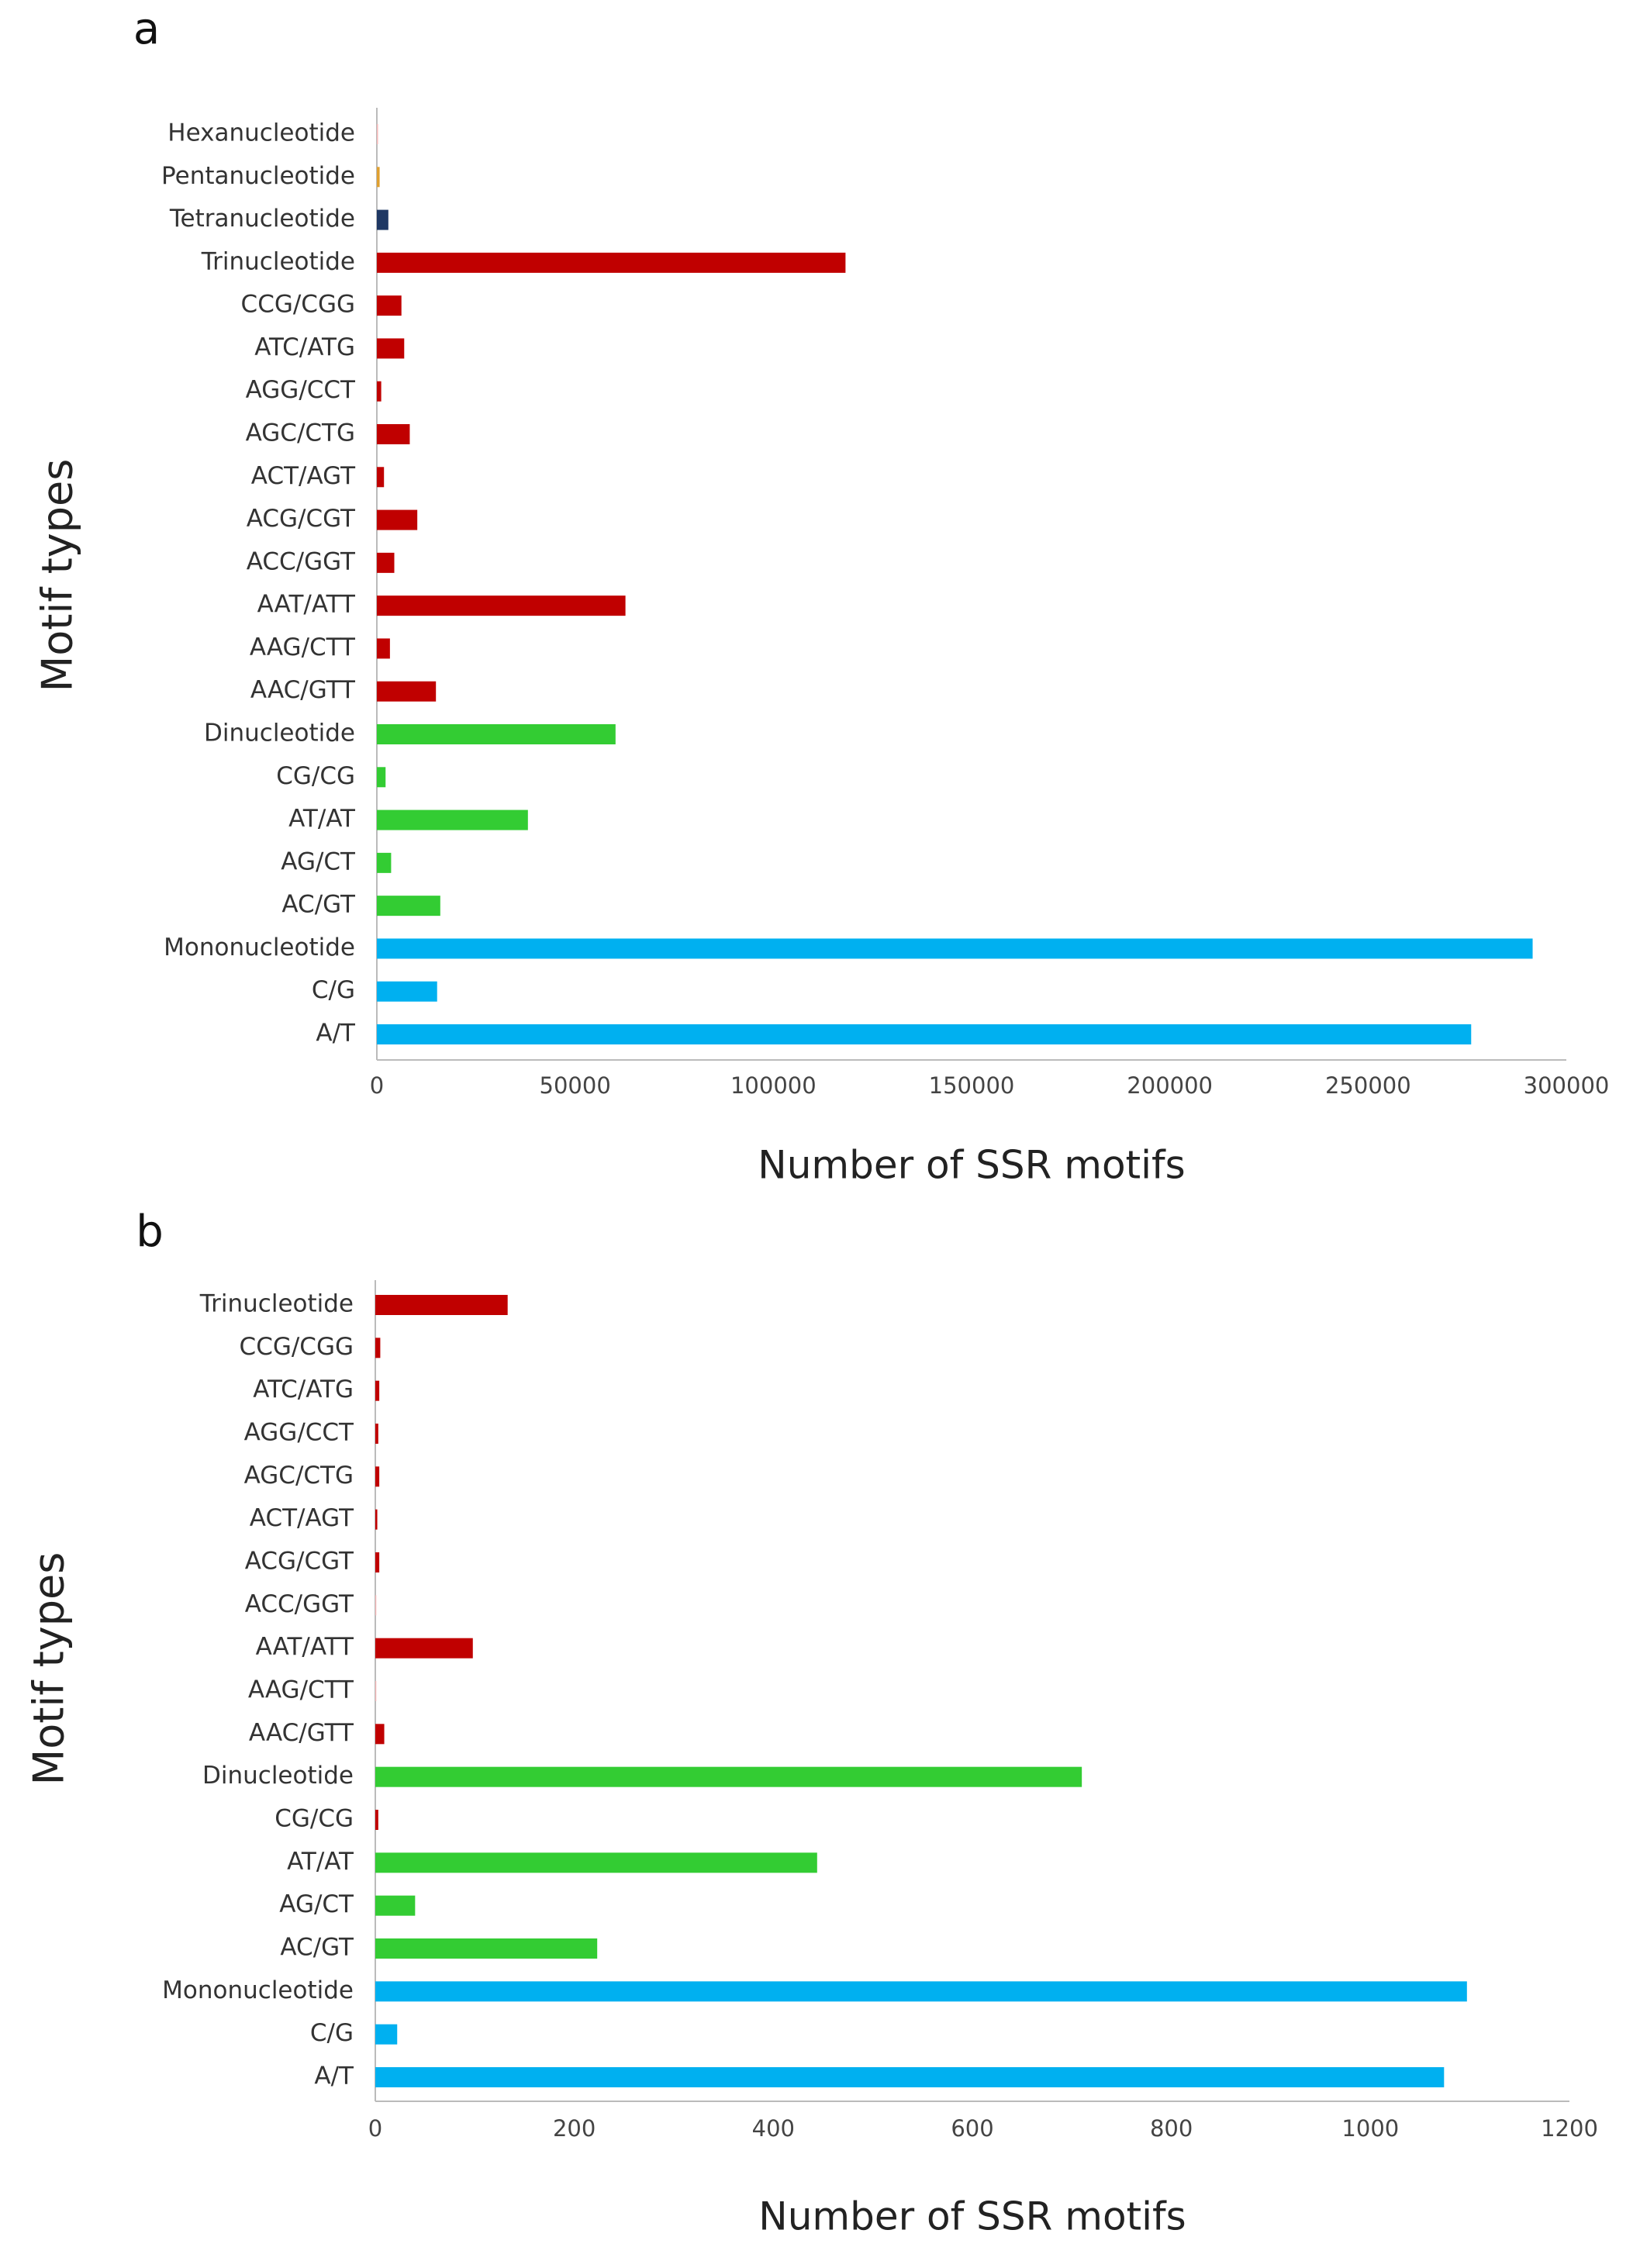 The image size is (1640, 2268). What do you see at coordinates (299, 1562) in the screenshot?
I see `y-tick-label: ACG/CGT` at bounding box center [299, 1562].